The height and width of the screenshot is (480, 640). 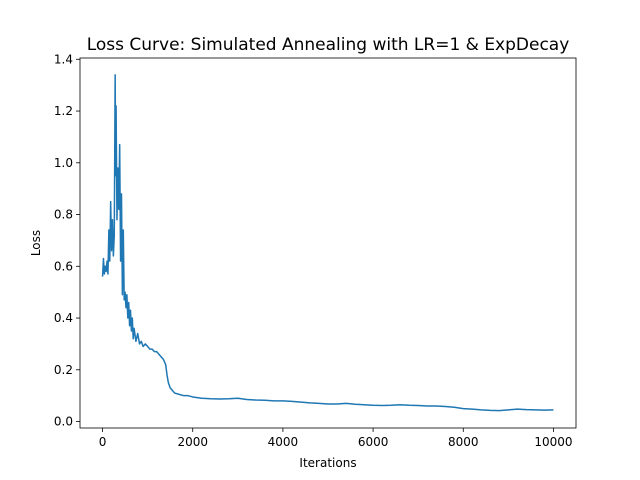 What do you see at coordinates (336, 438) in the screenshot?
I see `x-axis: 0 2000 4000 6000 8000 10000` at bounding box center [336, 438].